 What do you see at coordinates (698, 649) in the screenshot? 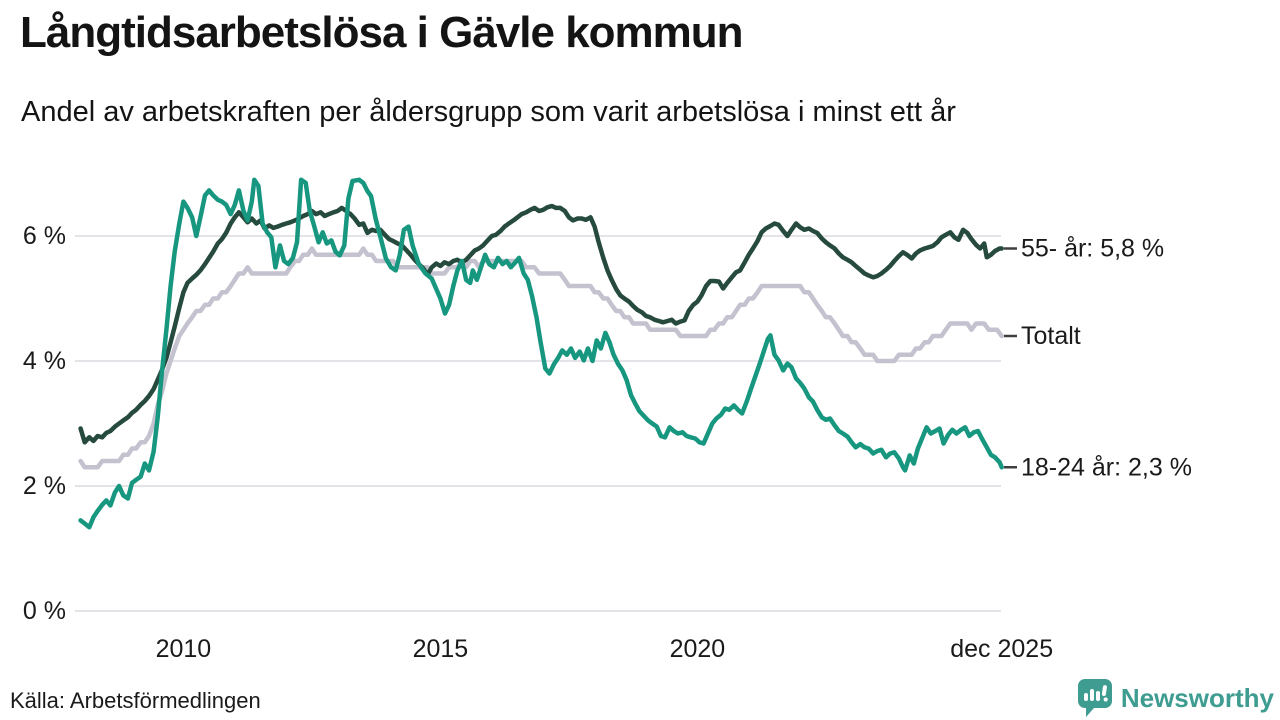
I see `x-axis-tick-label: 2020` at bounding box center [698, 649].